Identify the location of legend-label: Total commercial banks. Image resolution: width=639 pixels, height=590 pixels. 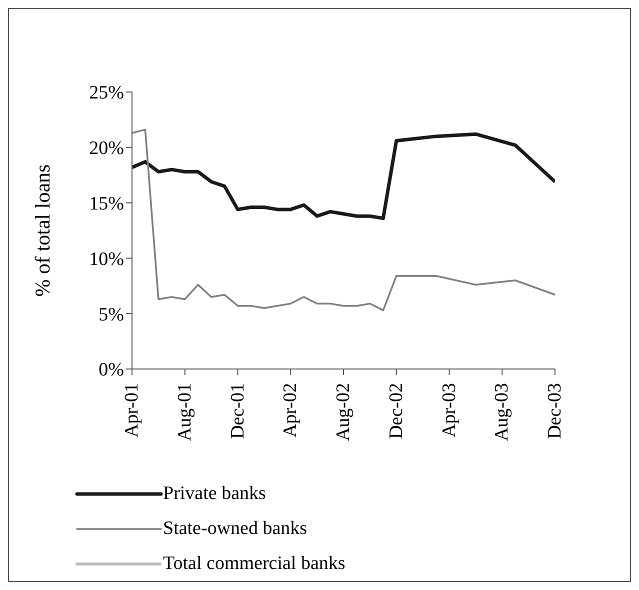
(254, 563).